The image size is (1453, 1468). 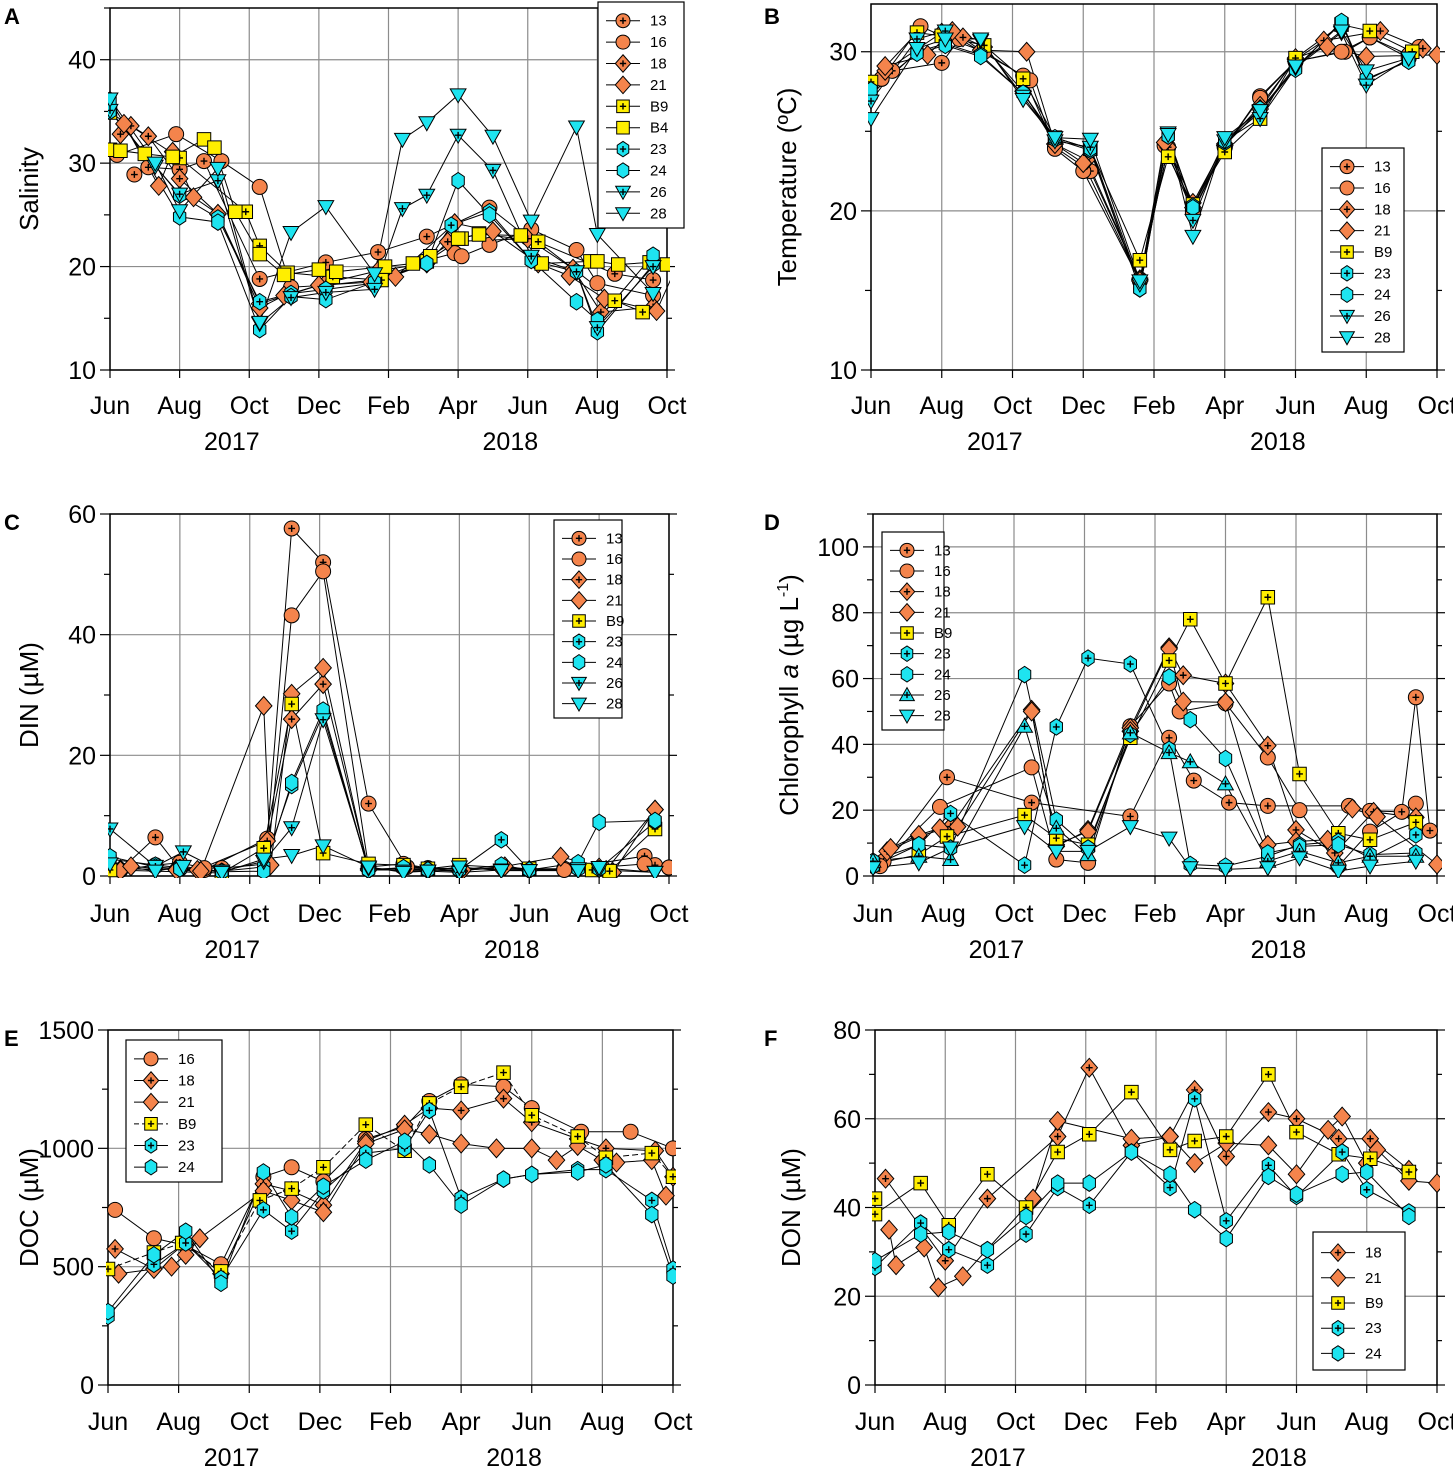 What do you see at coordinates (623, 106) in the screenshot?
I see `legend-marker-B9` at bounding box center [623, 106].